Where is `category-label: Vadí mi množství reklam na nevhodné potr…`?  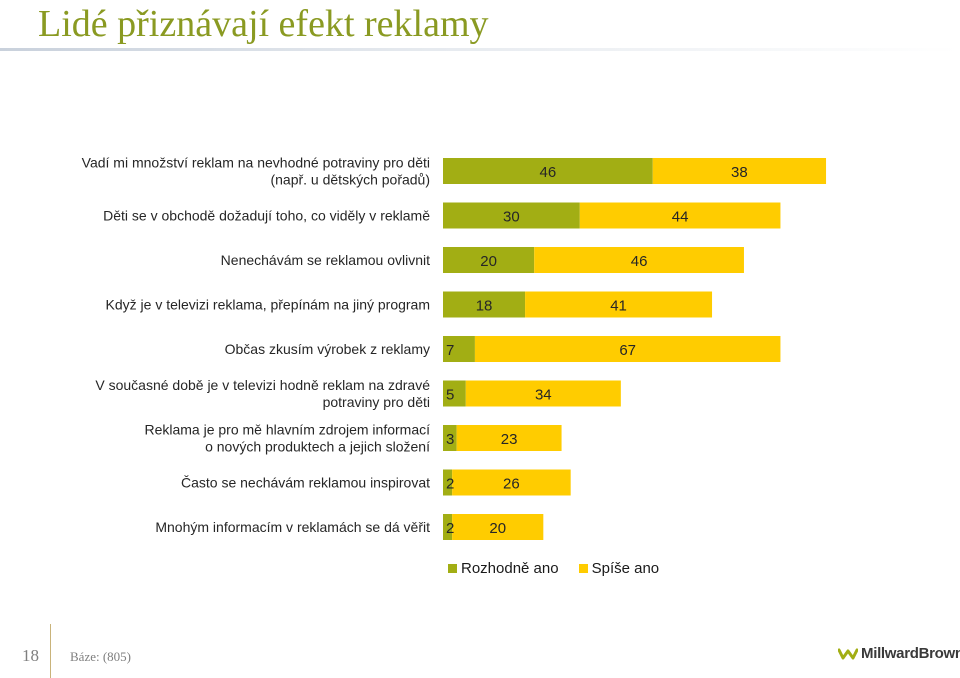
category-label: Vadí mi množství reklam na nevhodné potr… is located at coordinates (256, 163).